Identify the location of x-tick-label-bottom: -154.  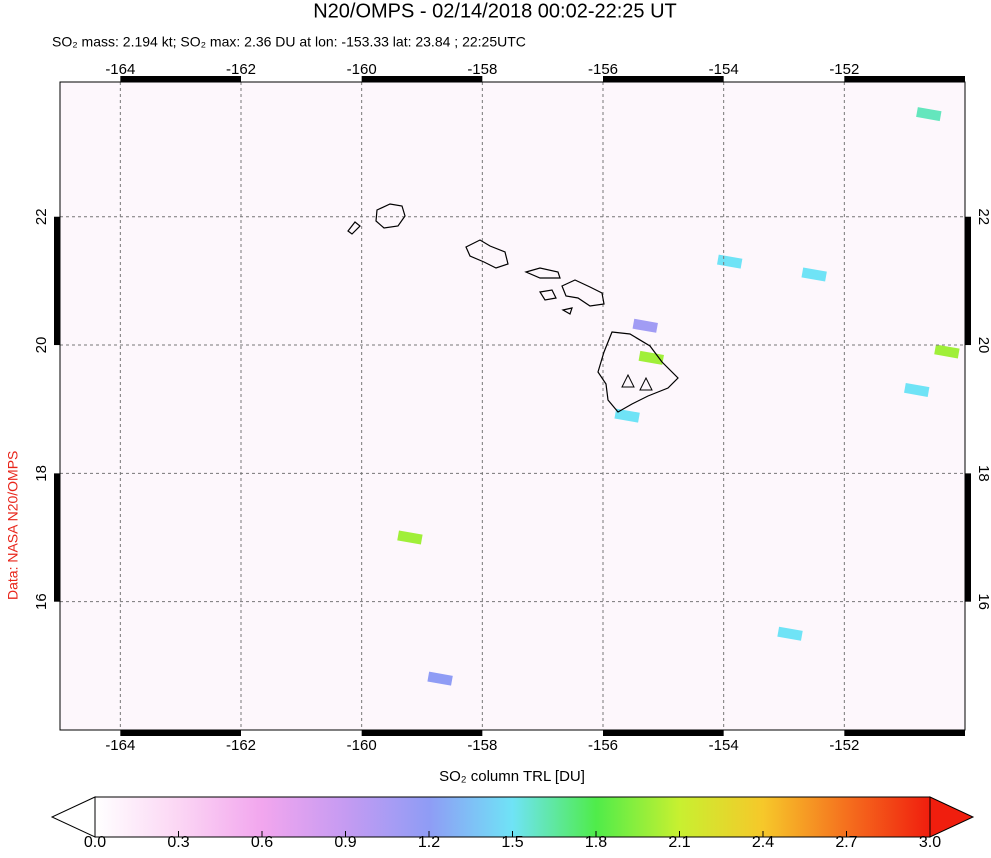
(724, 745).